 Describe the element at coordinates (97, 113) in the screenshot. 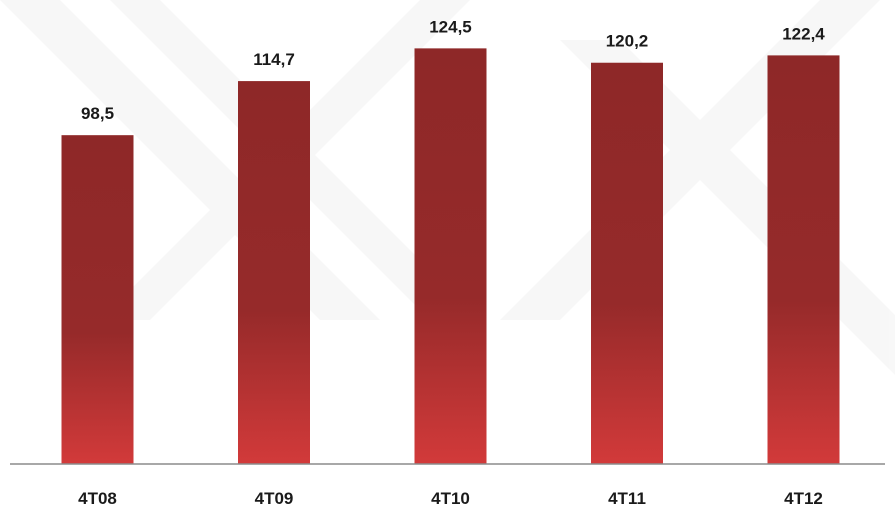

I see `value-label-4T08: 98,5` at that location.